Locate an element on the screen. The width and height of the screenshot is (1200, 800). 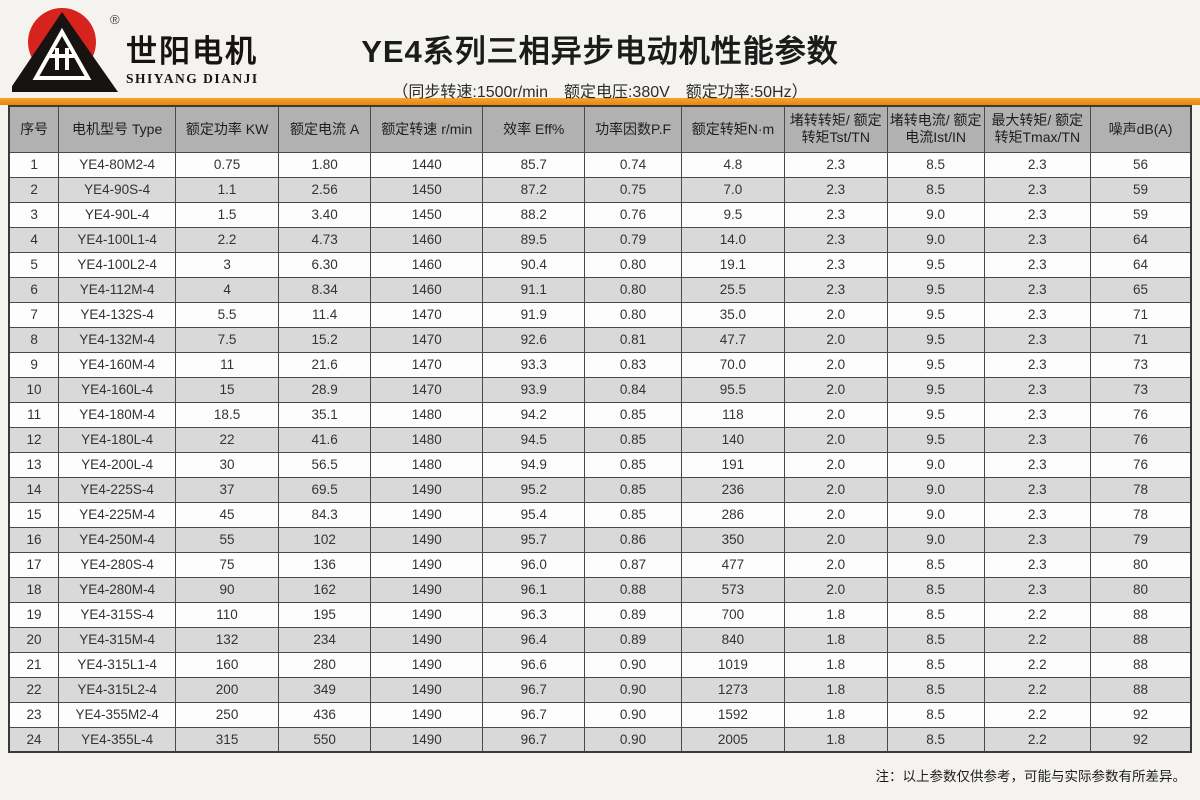
table-cell: 69.5 is located at coordinates (324, 489).